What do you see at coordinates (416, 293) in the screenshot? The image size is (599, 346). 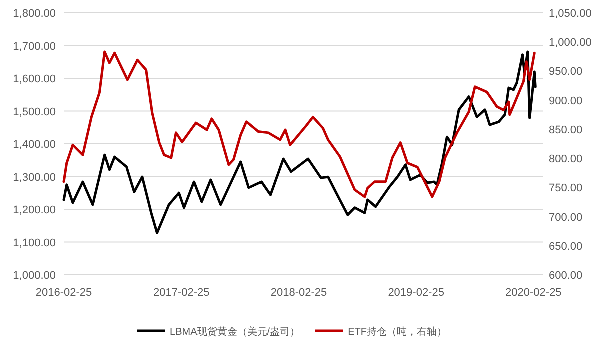 I see `x-tick-label: 2019-02-25` at bounding box center [416, 293].